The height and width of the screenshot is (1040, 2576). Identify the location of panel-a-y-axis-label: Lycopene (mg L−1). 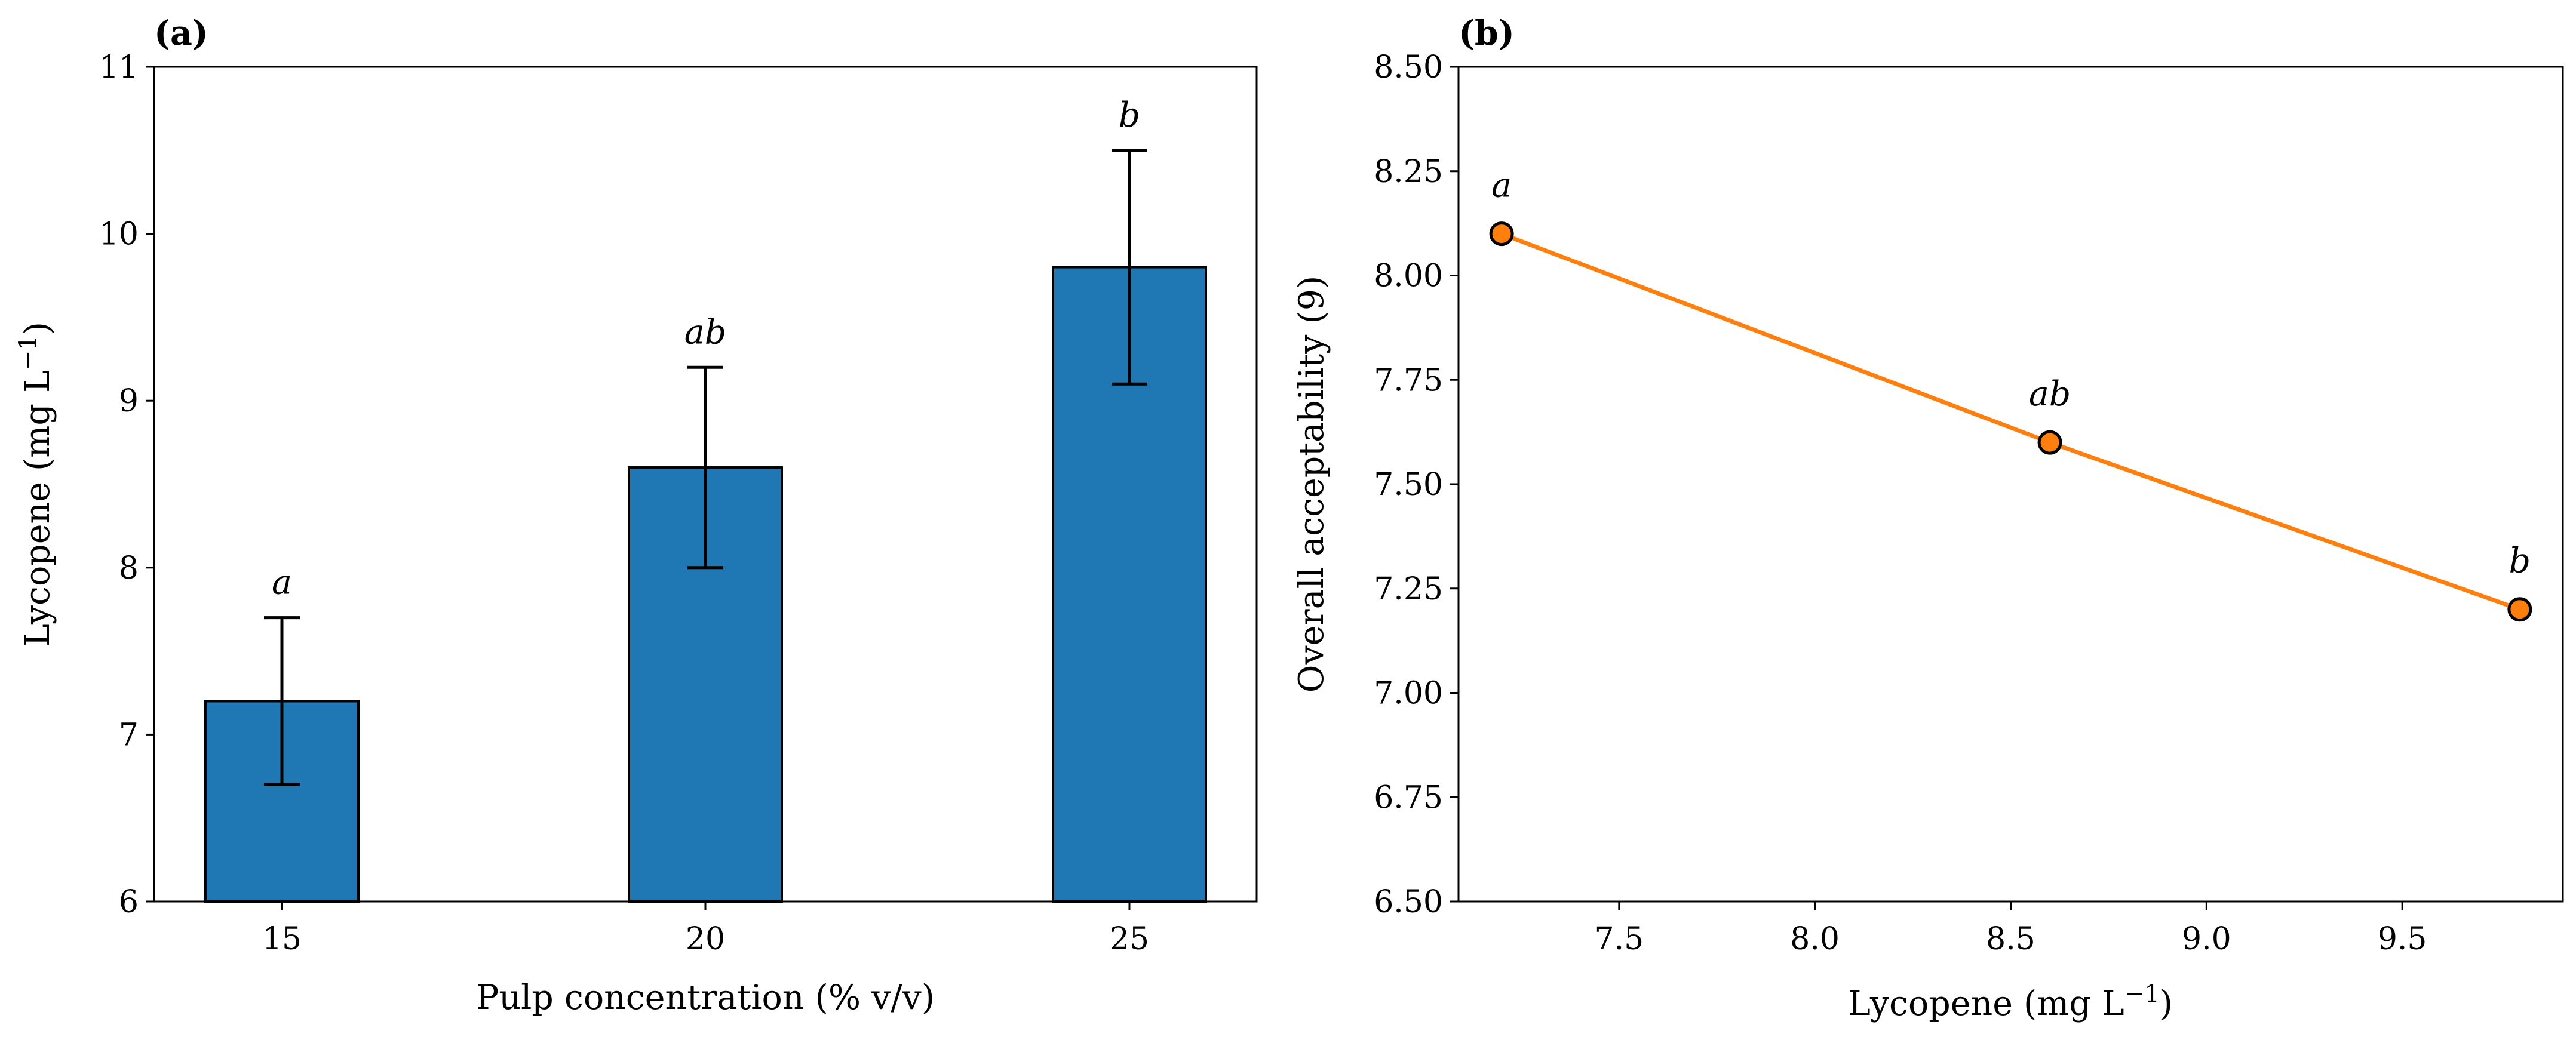
(35, 484).